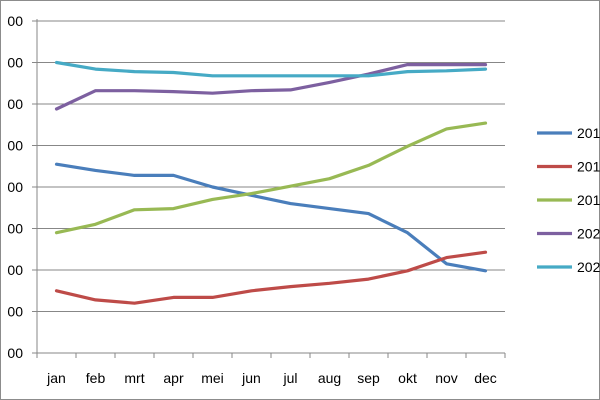 The height and width of the screenshot is (400, 600). I want to click on x-tick-label: jul, so click(289, 378).